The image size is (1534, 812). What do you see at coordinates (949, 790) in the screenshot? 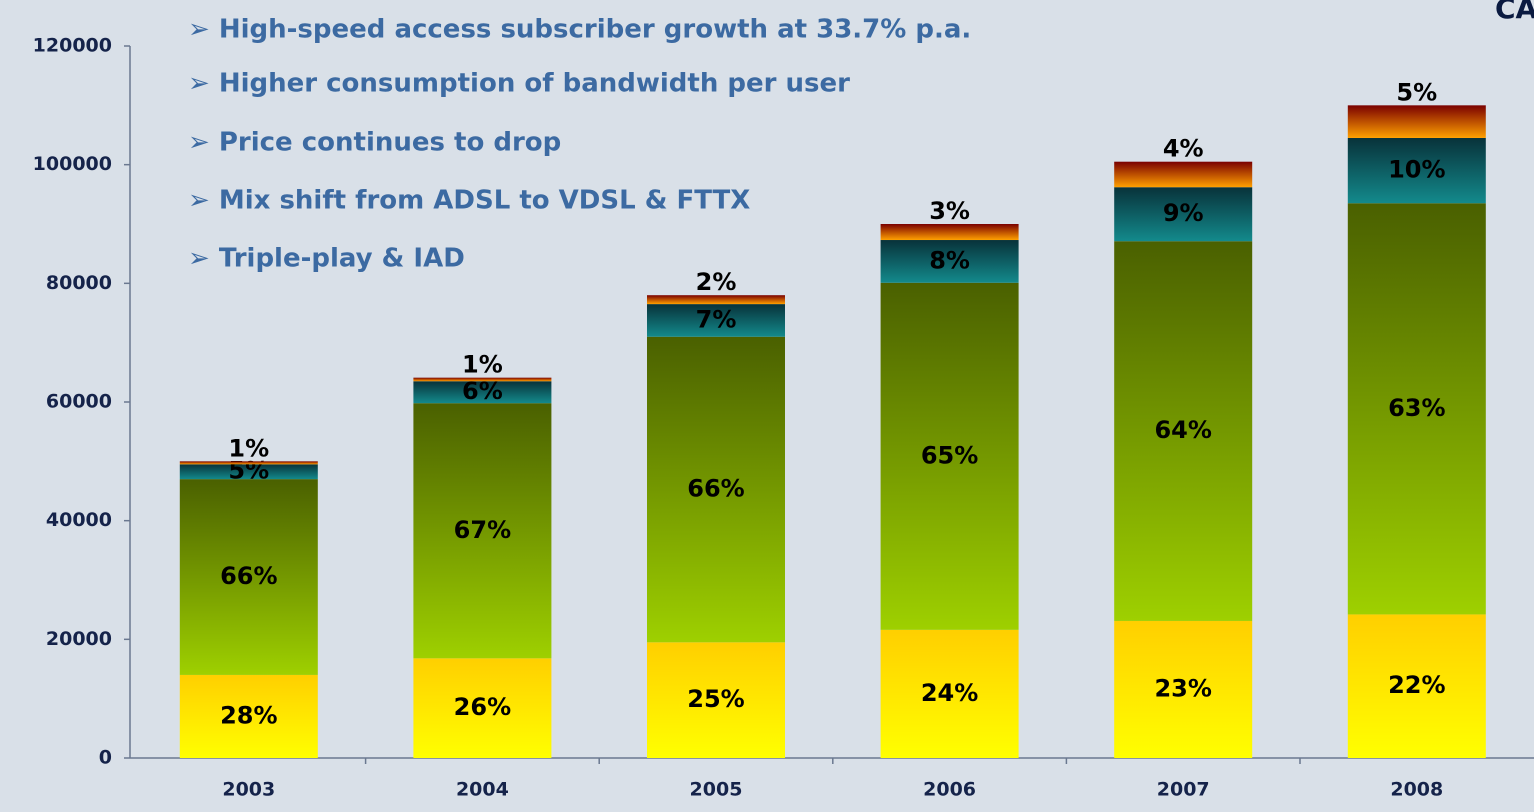
I see `x-tick-label: 2006` at bounding box center [949, 790].